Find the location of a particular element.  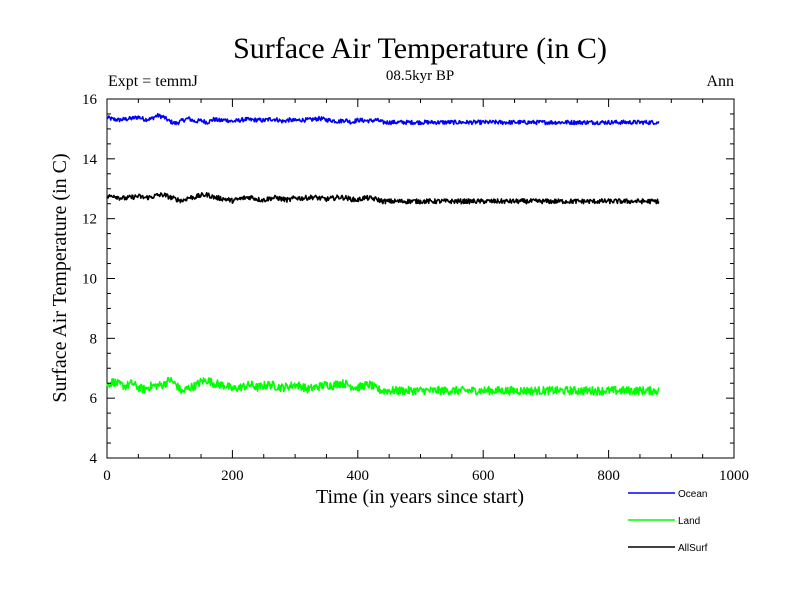

y-tick-label: 10 is located at coordinates (89, 280).